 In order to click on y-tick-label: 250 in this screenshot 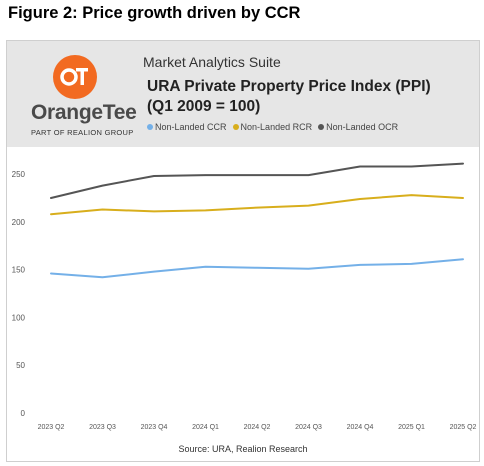, I will do `click(19, 174)`.